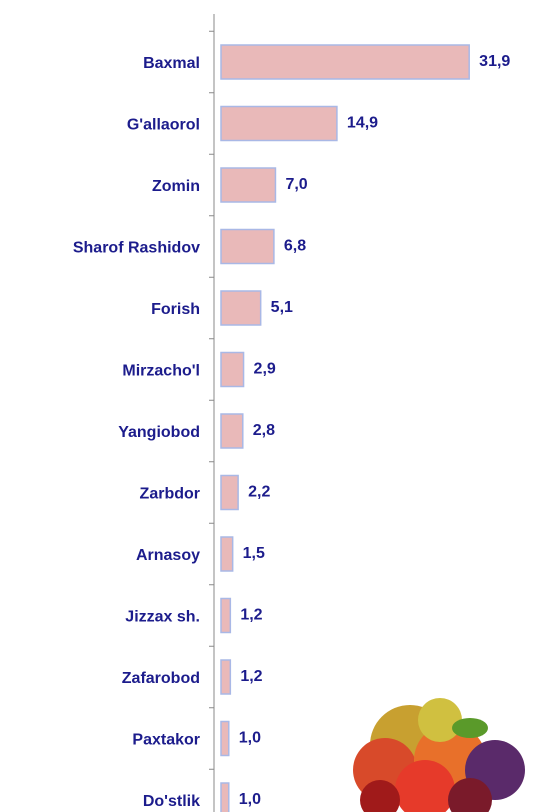  I want to click on category-label: Forish, so click(175, 309).